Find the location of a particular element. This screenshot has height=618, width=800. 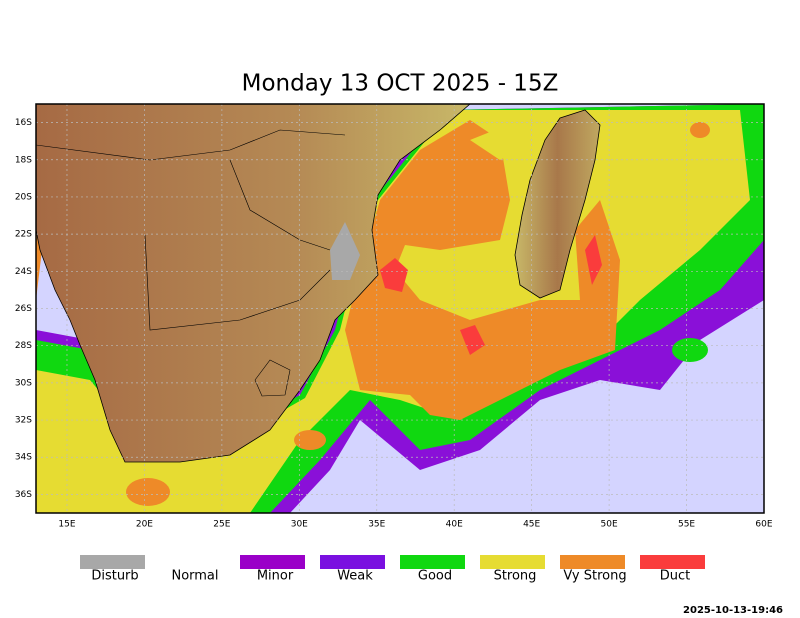

x-tick-label: 55E is located at coordinates (686, 525).